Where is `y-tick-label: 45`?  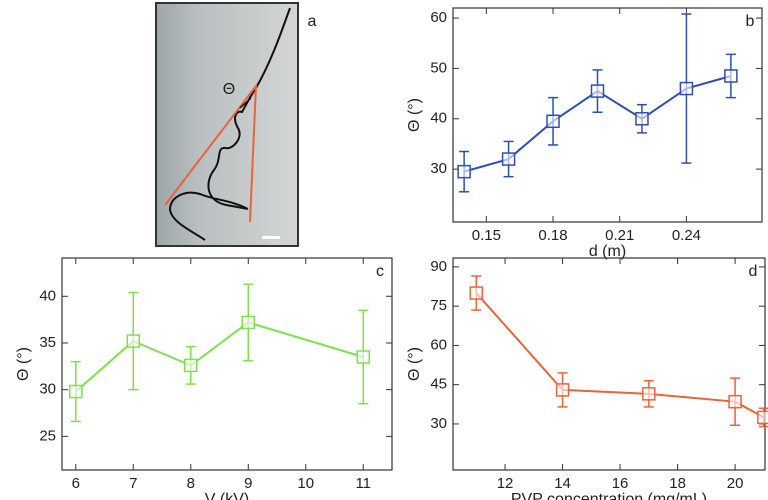 y-tick-label: 45 is located at coordinates (438, 384).